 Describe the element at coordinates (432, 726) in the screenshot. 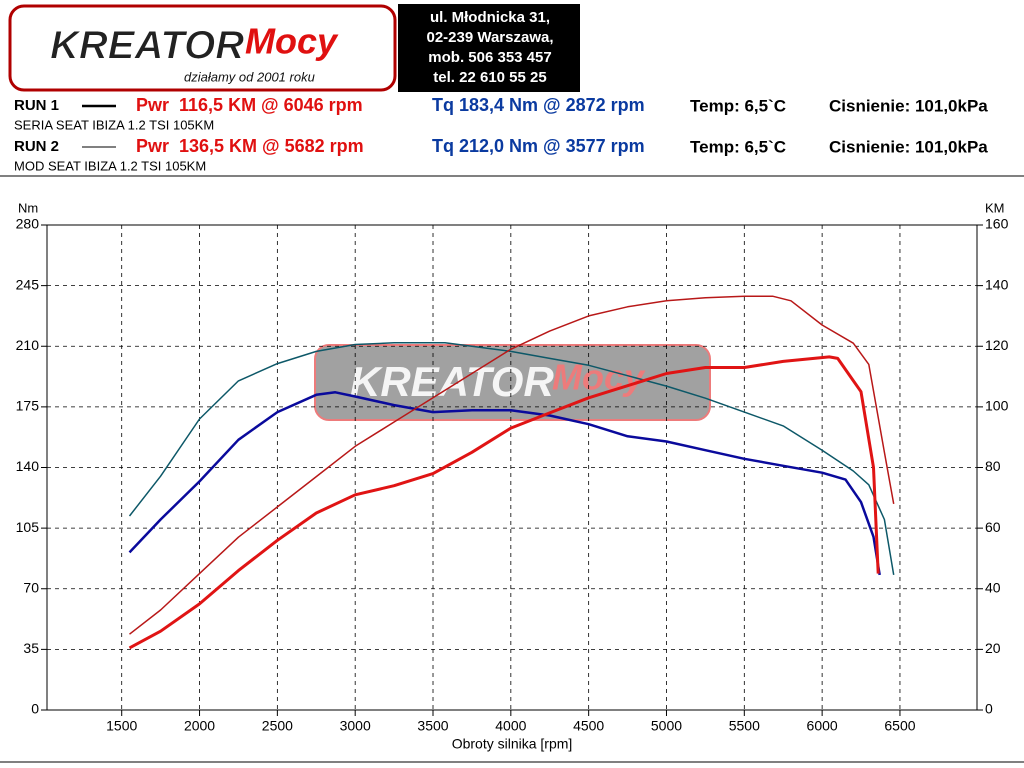

I see `x-tick-label: 3500` at that location.